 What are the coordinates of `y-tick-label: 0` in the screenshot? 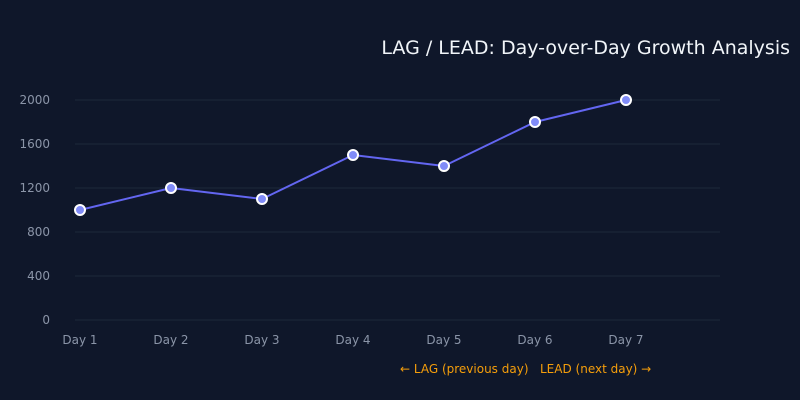 It's located at (46, 320).